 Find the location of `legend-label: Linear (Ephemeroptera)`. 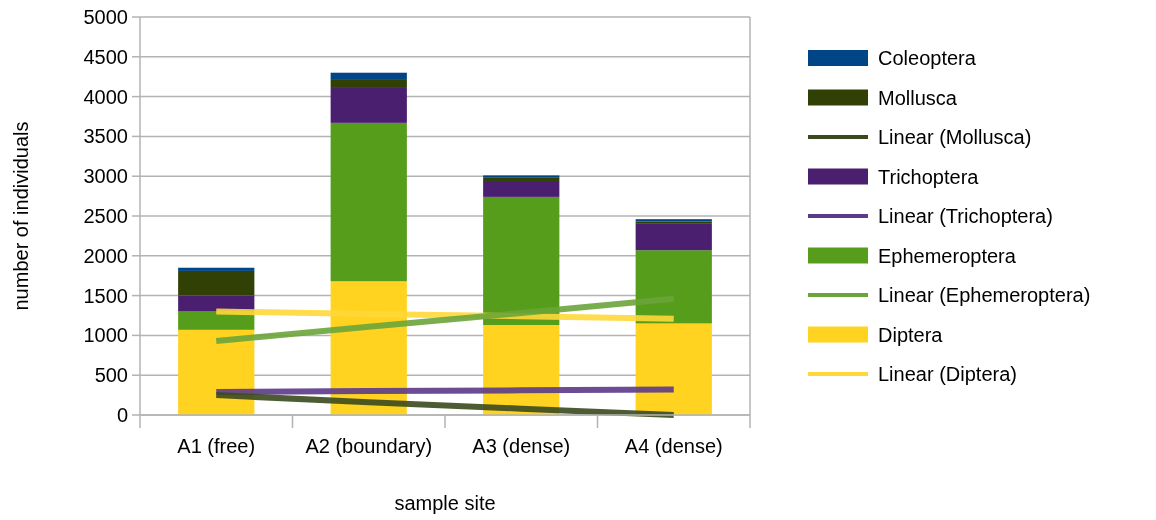

legend-label: Linear (Ephemeroptera) is located at coordinates (984, 295).